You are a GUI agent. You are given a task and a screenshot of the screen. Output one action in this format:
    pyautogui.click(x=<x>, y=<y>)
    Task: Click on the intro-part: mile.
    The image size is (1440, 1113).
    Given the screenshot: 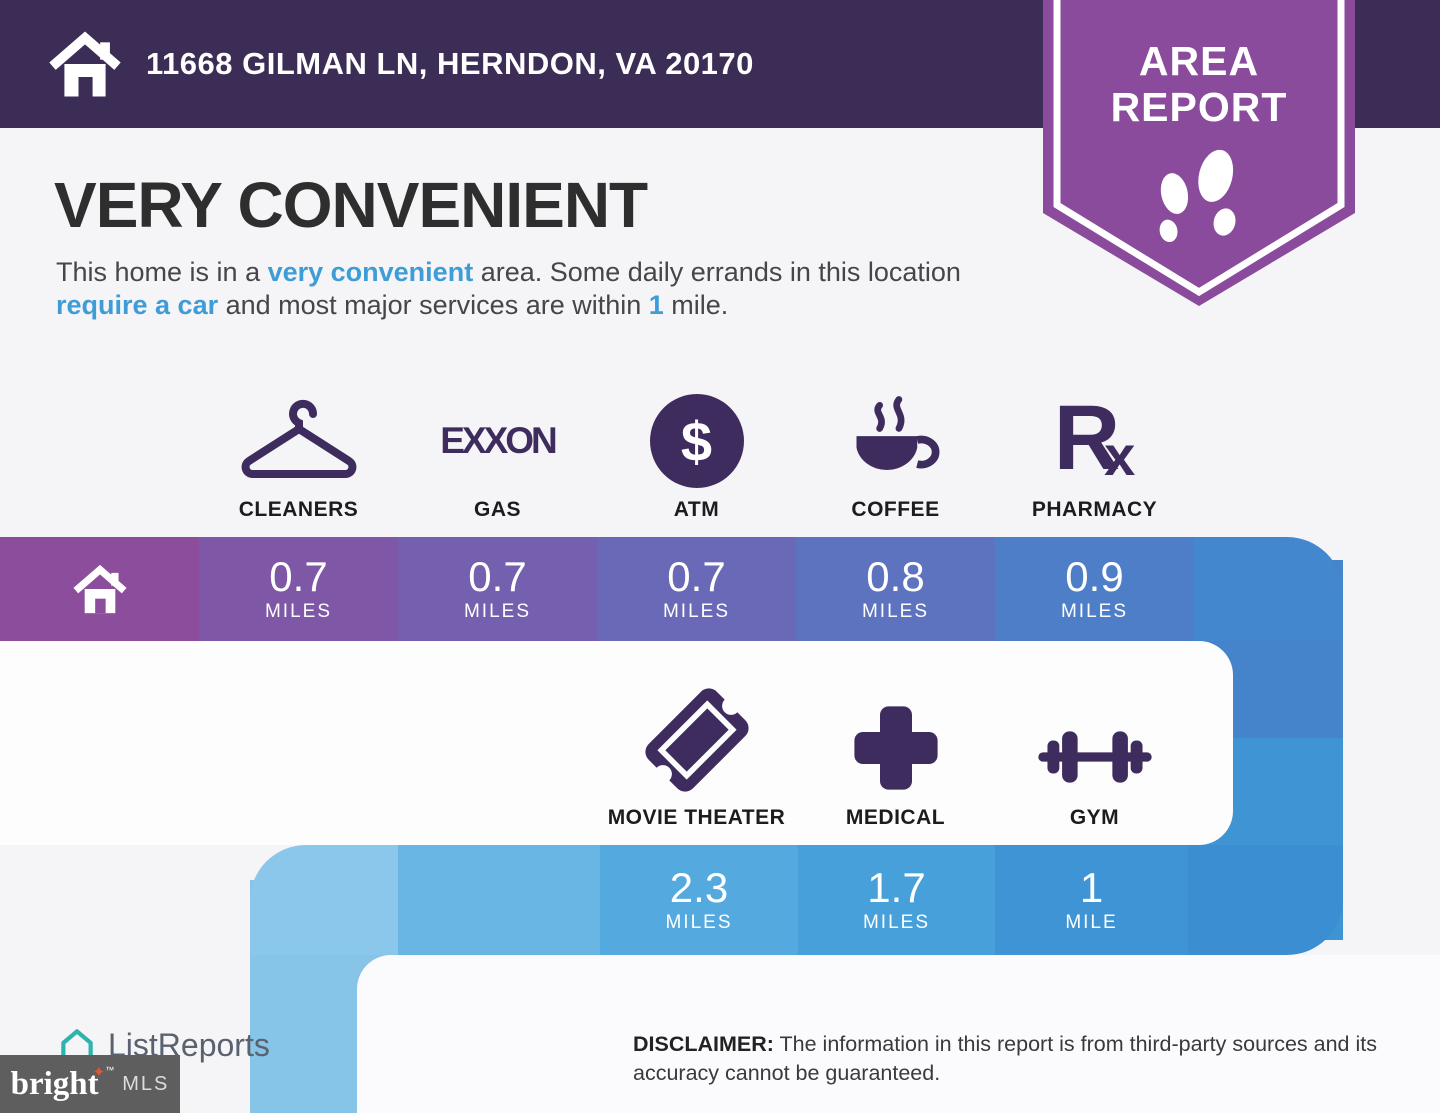 What is the action you would take?
    pyautogui.click(x=696, y=305)
    